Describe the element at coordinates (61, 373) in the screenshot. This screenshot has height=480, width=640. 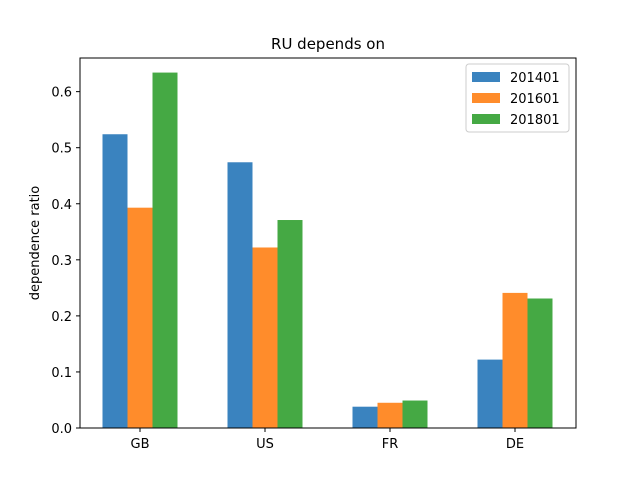
I see `y-tick-label: 0.1` at that location.